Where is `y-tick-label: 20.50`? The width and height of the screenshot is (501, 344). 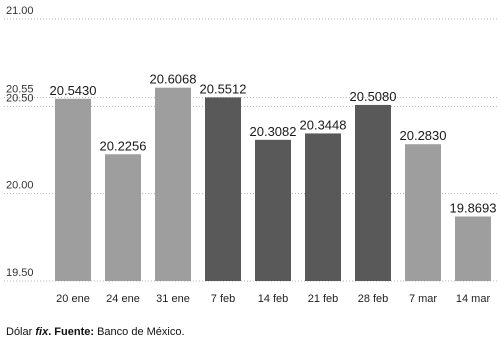 y-tick-label: 20.50 is located at coordinates (20, 98).